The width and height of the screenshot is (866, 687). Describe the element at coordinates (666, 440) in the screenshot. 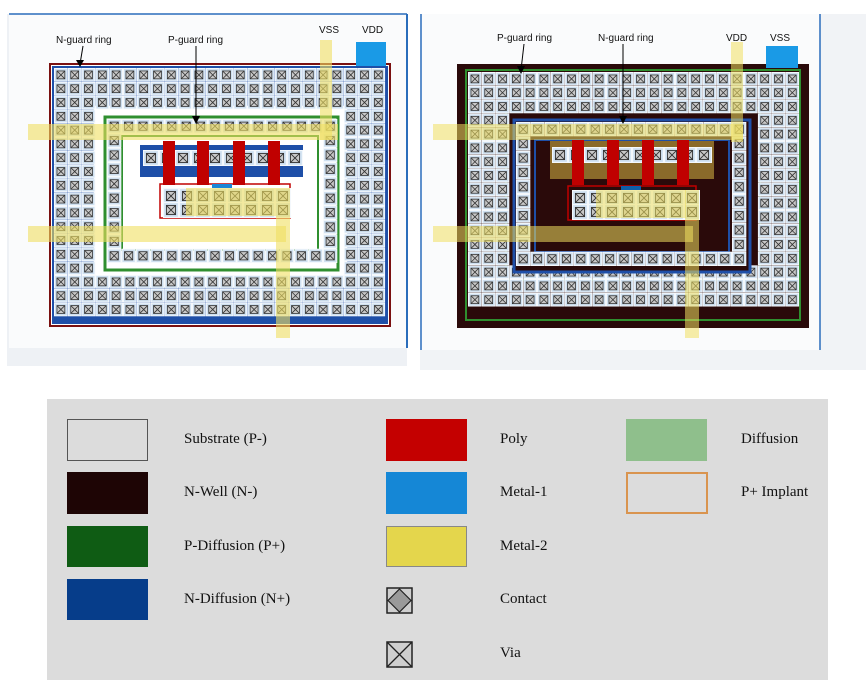

I see `legend-swatch-diffusion` at that location.